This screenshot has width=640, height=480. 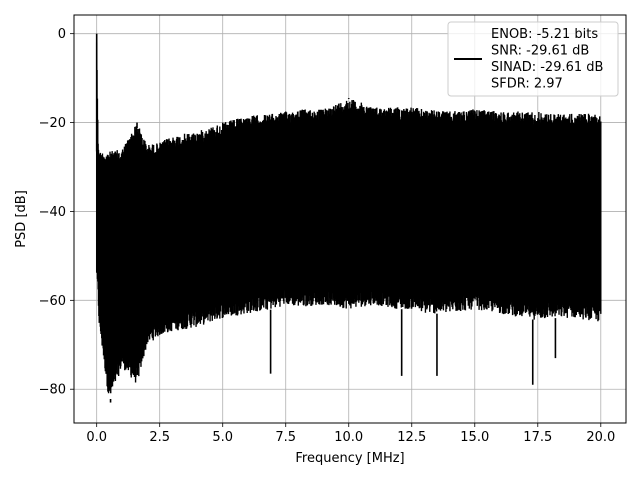 I want to click on x-tick-label: 15.0, so click(x=474, y=437).